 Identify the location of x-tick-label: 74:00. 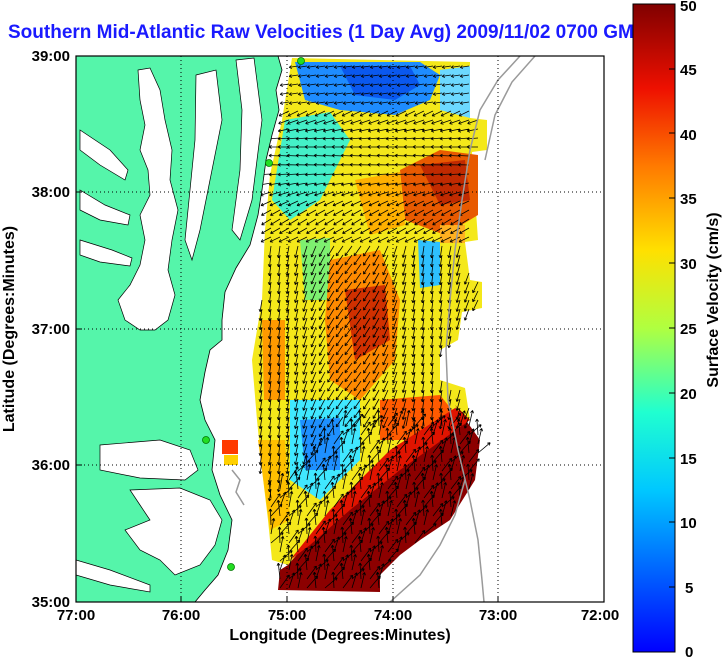
(393, 615).